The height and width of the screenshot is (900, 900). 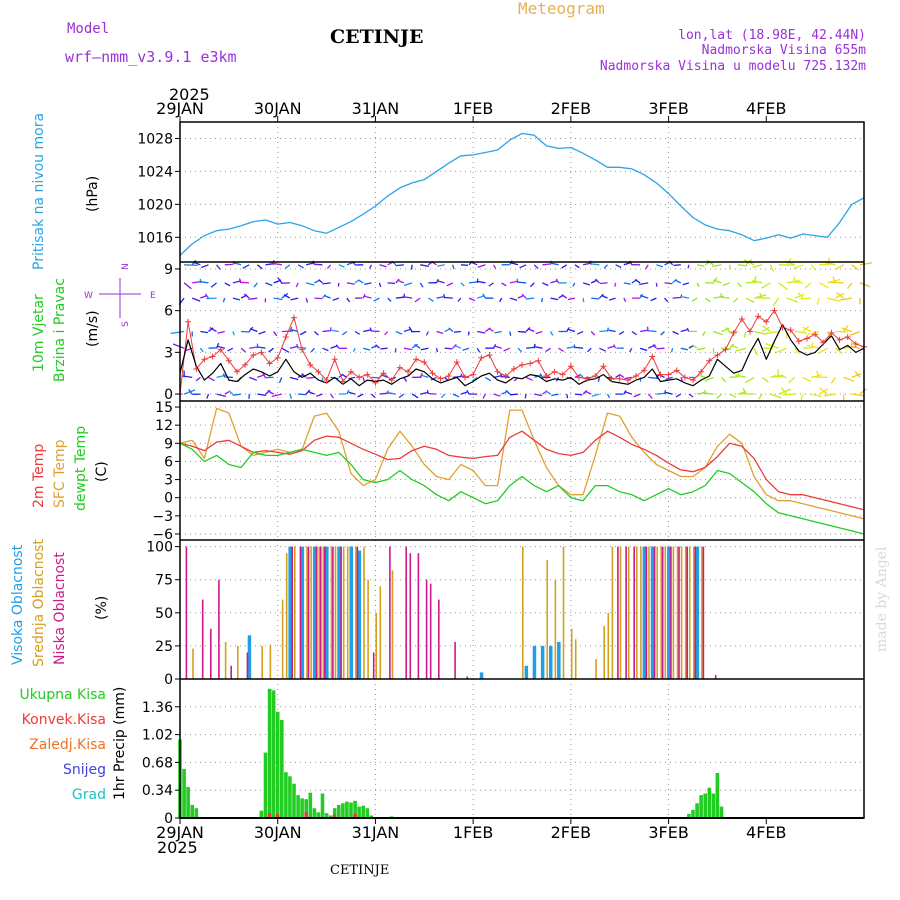 I want to click on wind-ylabel-1: 10m Vjetar, so click(x=39, y=333).